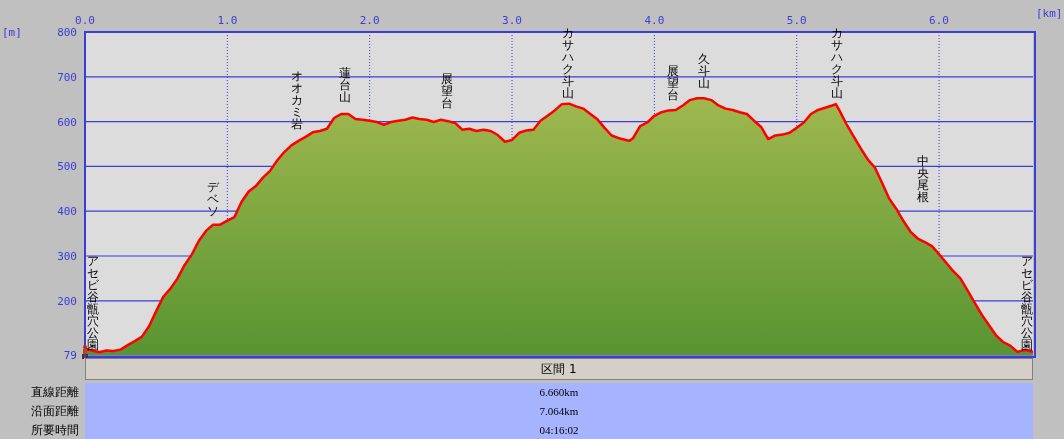 The height and width of the screenshot is (439, 1064). I want to click on y-tick-label: 79, so click(70, 355).